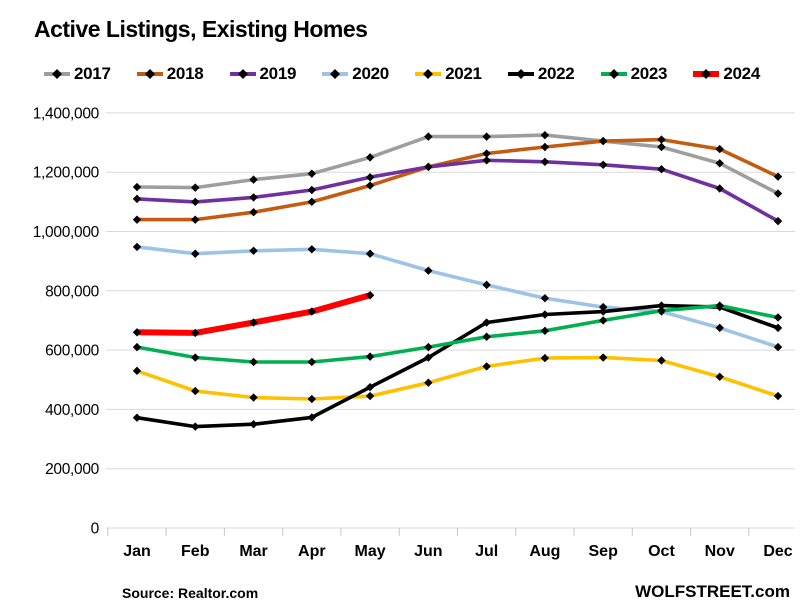 This screenshot has height=614, width=800. What do you see at coordinates (741, 73) in the screenshot?
I see `legend-label: 2024` at bounding box center [741, 73].